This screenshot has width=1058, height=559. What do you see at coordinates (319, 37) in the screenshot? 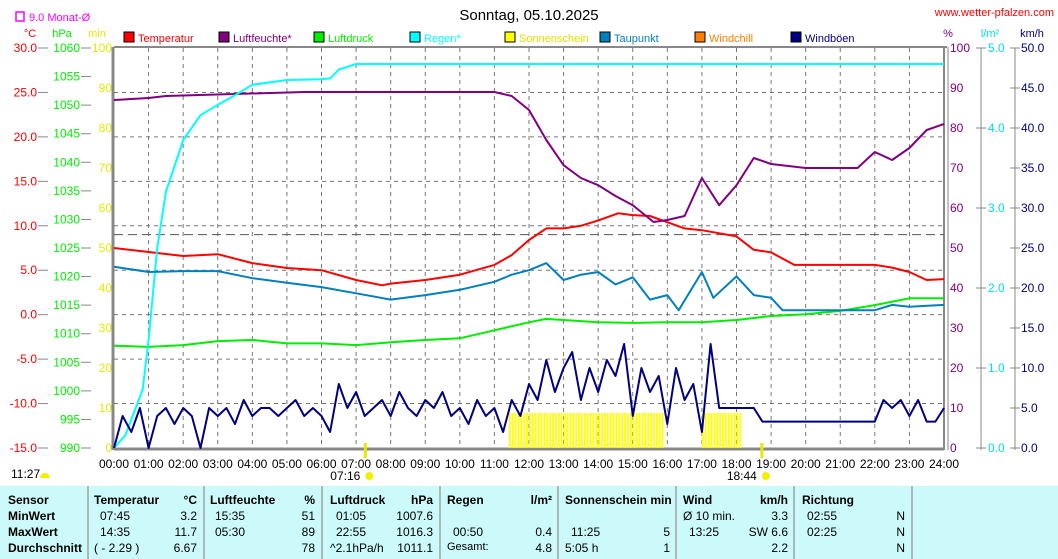
I see `legend-swatch-press` at bounding box center [319, 37].